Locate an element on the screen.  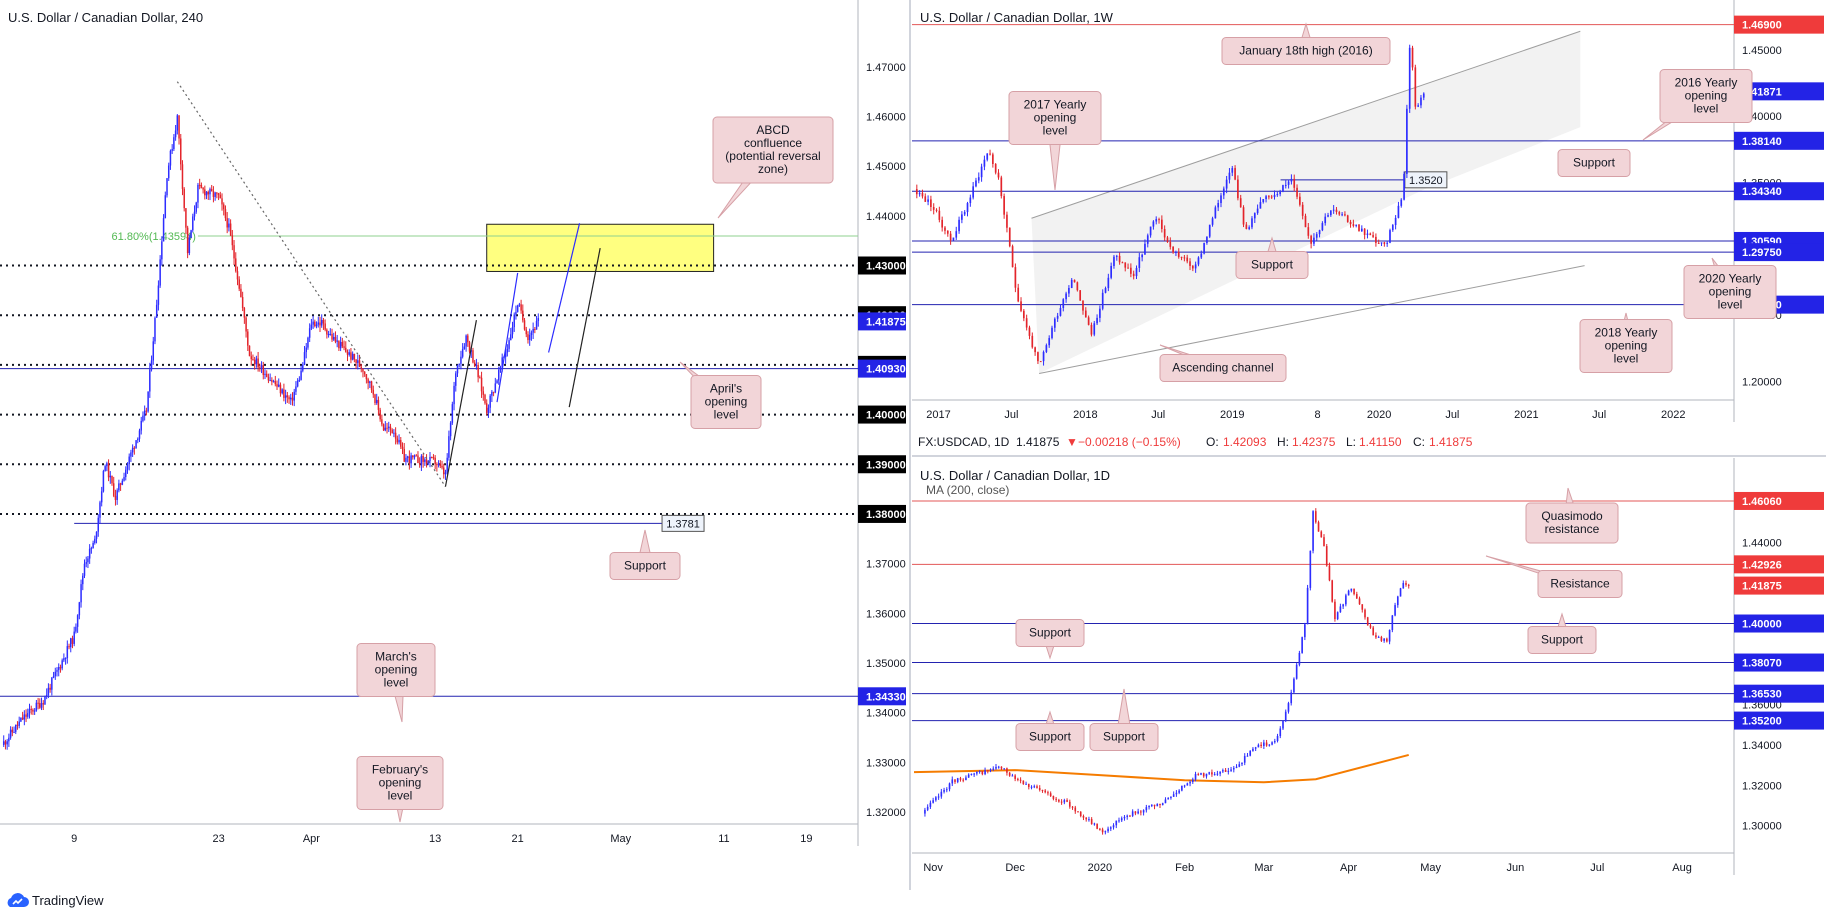
callout-box is located at coordinates (1272, 265).